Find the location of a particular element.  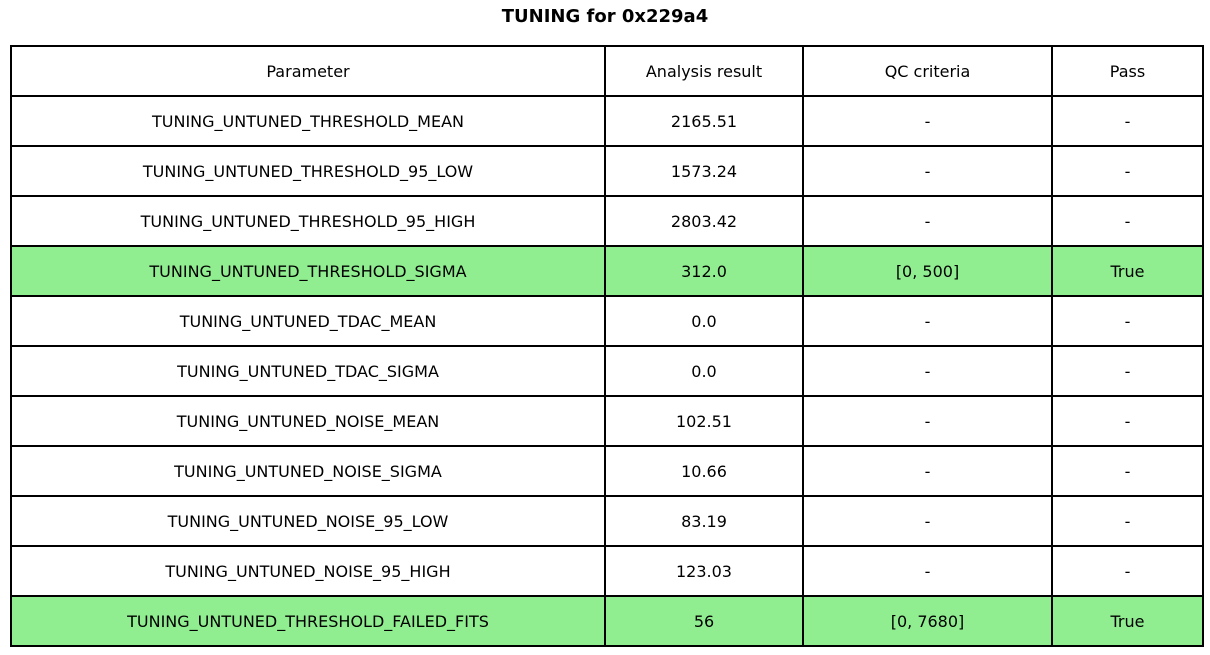

parameter-cell: TUNING_UNTUNED_THRESHOLD_MEAN is located at coordinates (308, 121).